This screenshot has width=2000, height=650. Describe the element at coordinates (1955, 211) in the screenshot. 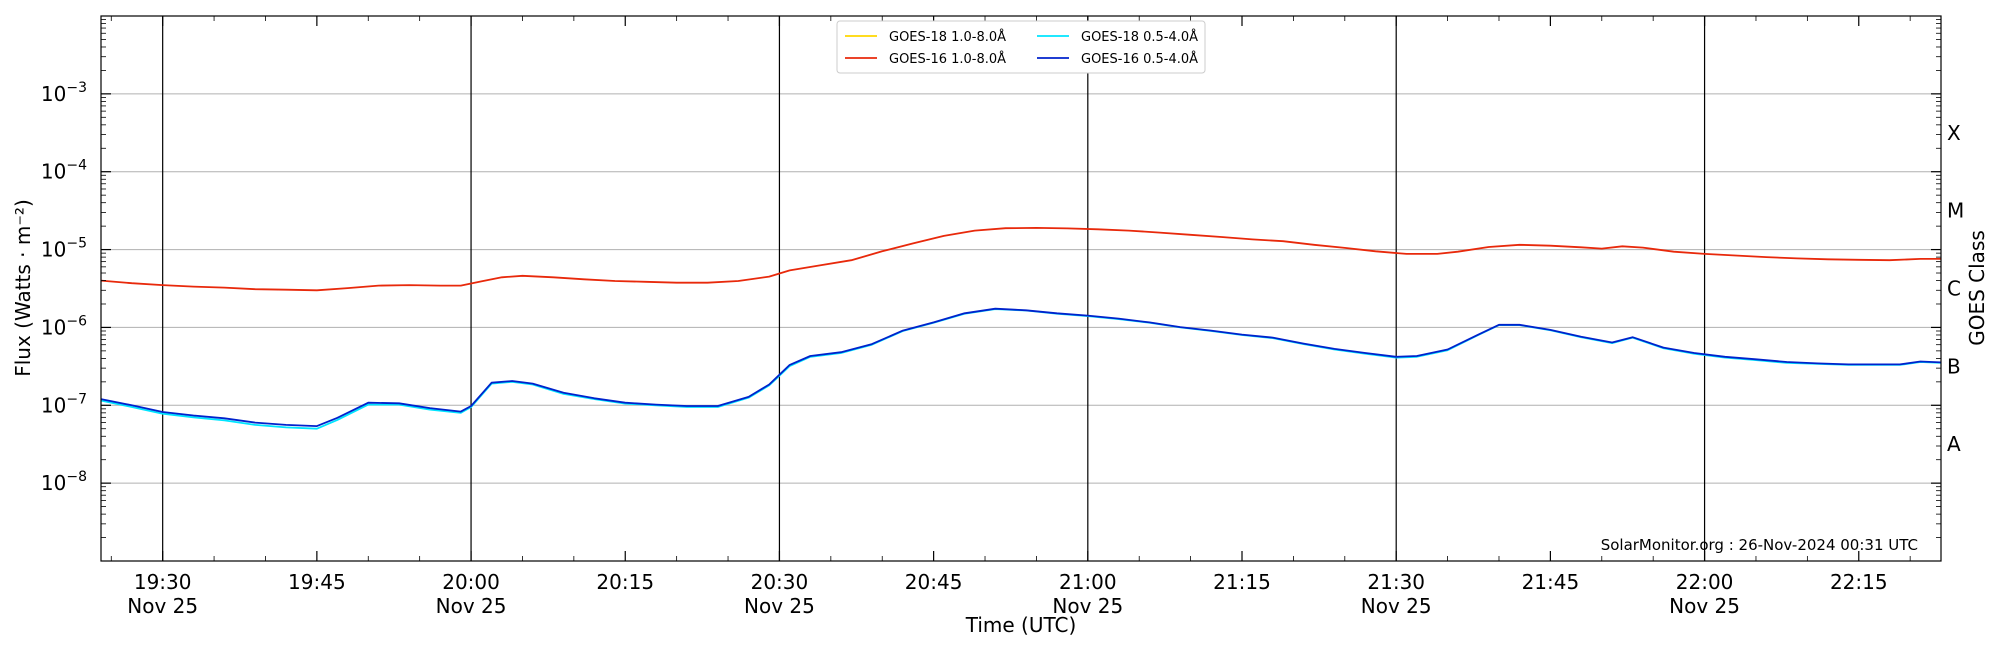

I see `goes-class-label-3: M` at that location.